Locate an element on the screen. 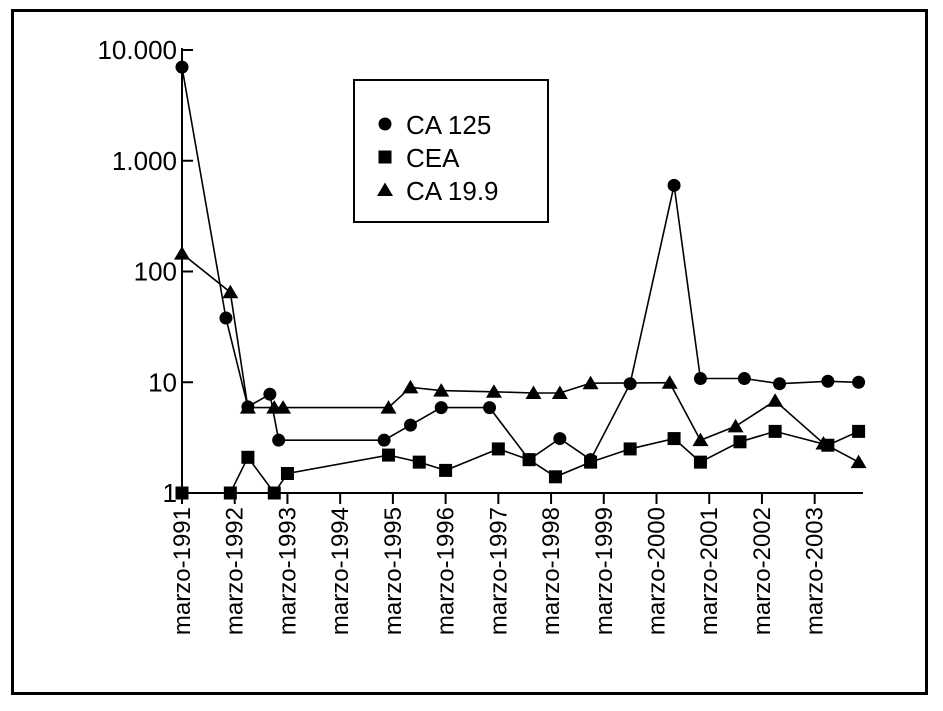  x-tick-label: marzo-1996 is located at coordinates (446, 571).